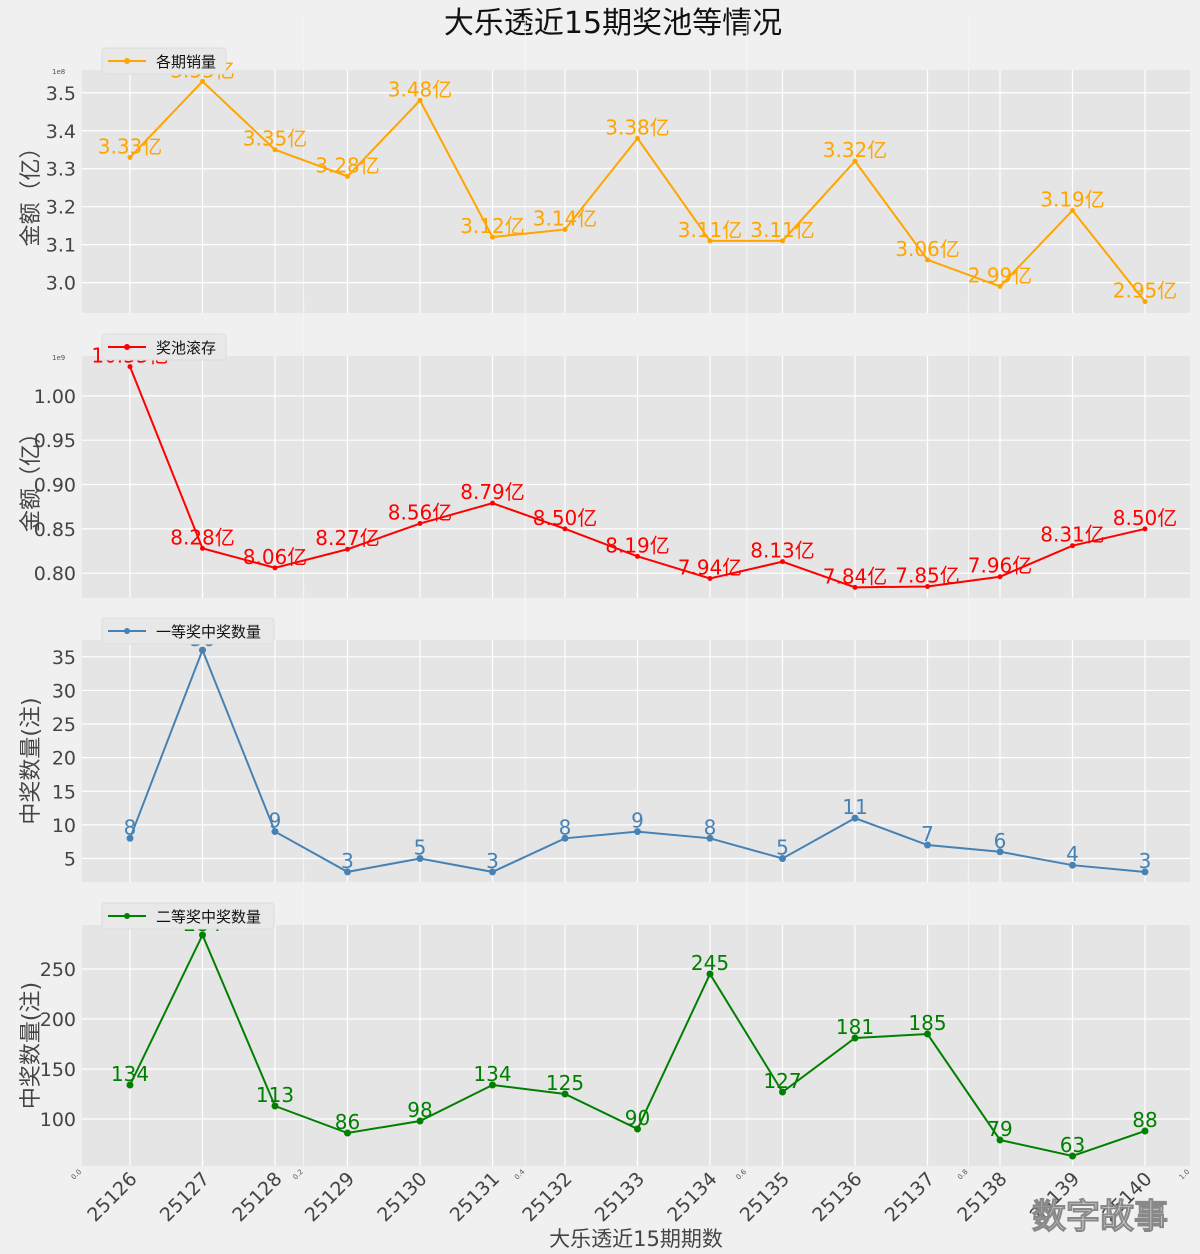 Image resolution: width=1200 pixels, height=1254 pixels. Describe the element at coordinates (61, 246) in the screenshot. I see `y-tick-label: 3.1` at that location.